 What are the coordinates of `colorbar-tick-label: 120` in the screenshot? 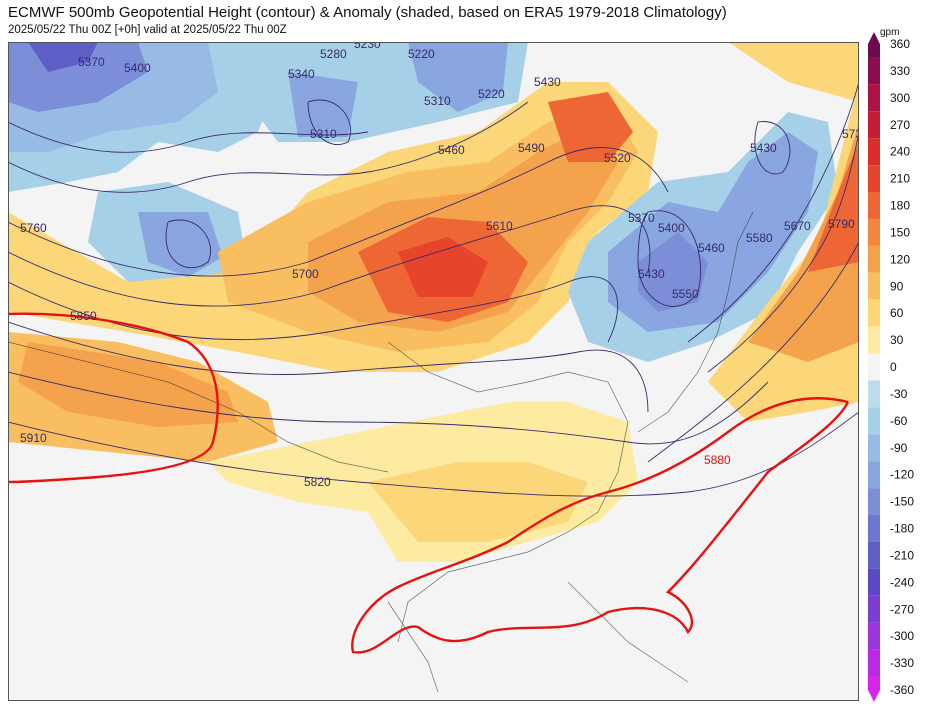 It's located at (900, 259).